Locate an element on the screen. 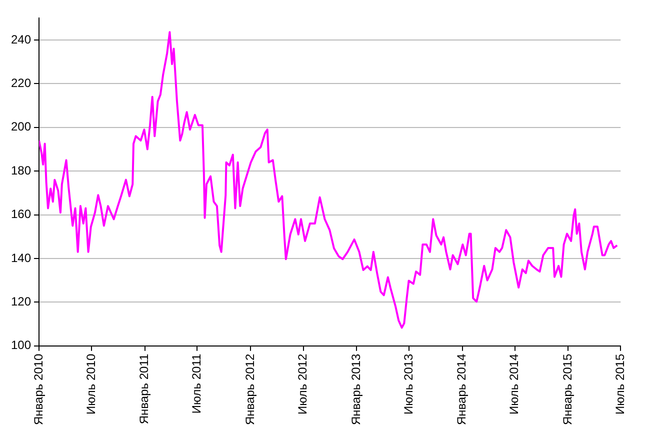 This screenshot has width=647, height=436. y-tick-label: 200 is located at coordinates (21, 127).